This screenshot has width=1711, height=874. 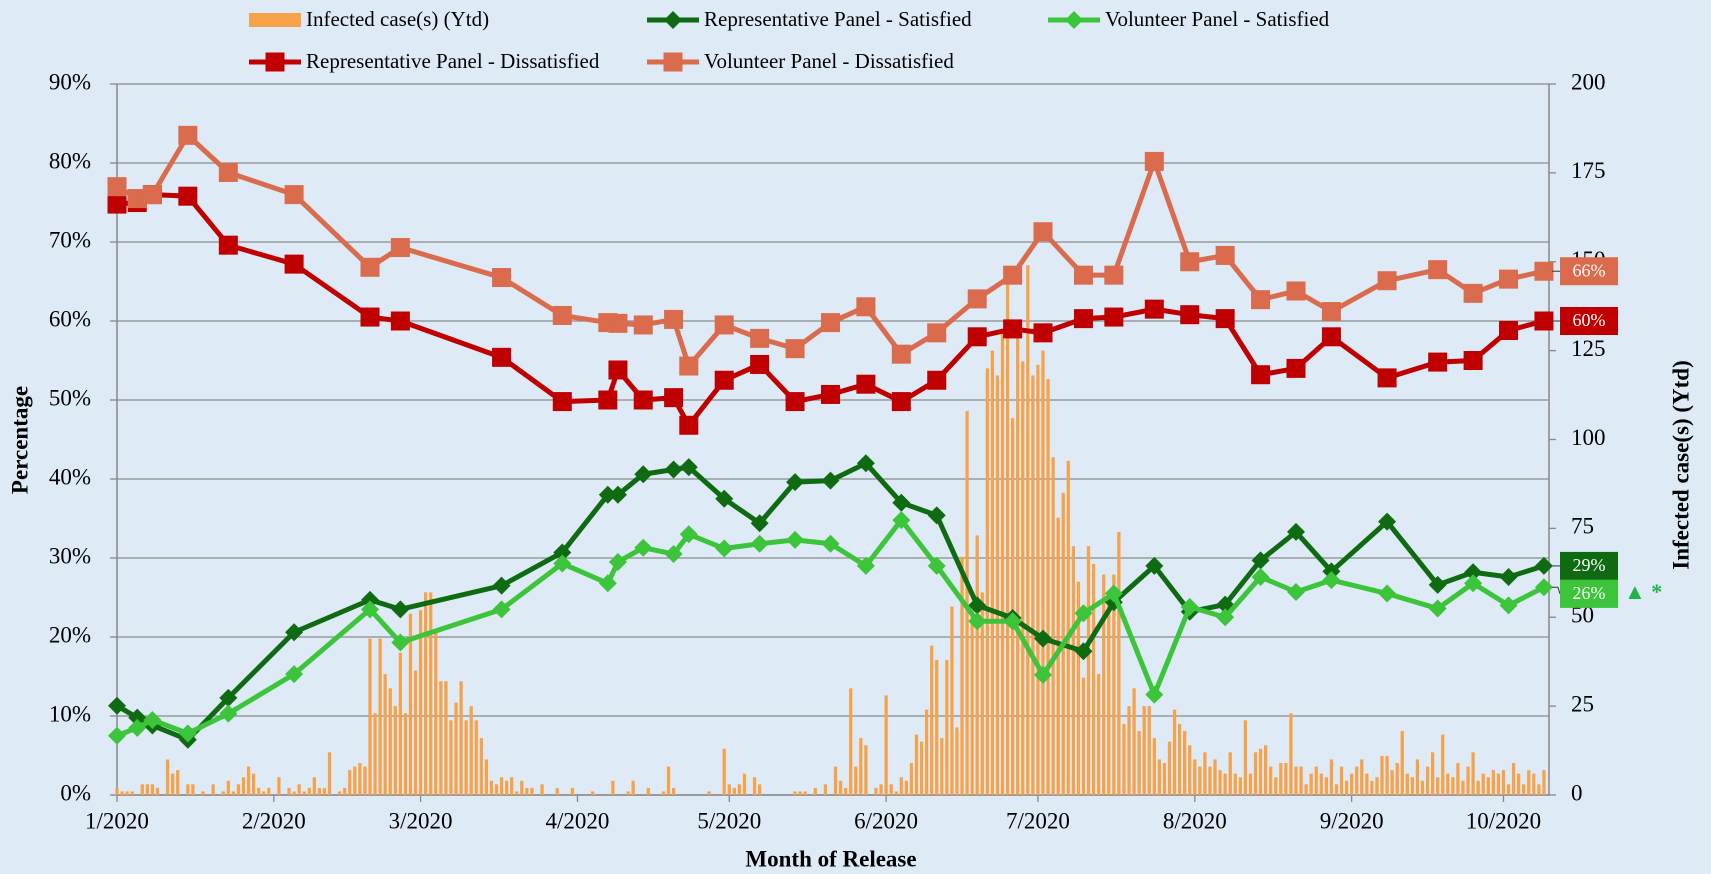 I want to click on x-tick-label: 5/2020, so click(x=729, y=820).